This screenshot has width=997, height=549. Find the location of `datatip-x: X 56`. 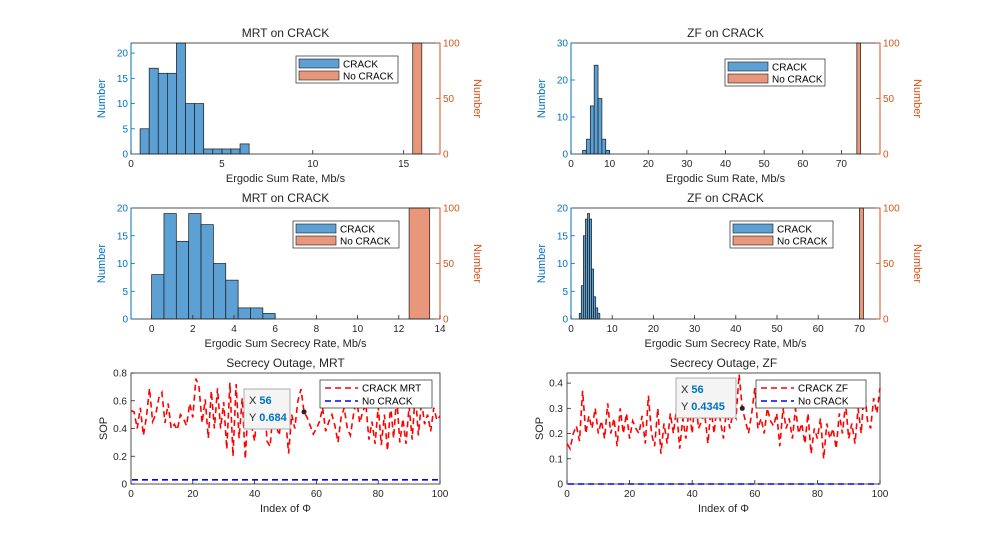

datatip-x: X 56 is located at coordinates (260, 401).